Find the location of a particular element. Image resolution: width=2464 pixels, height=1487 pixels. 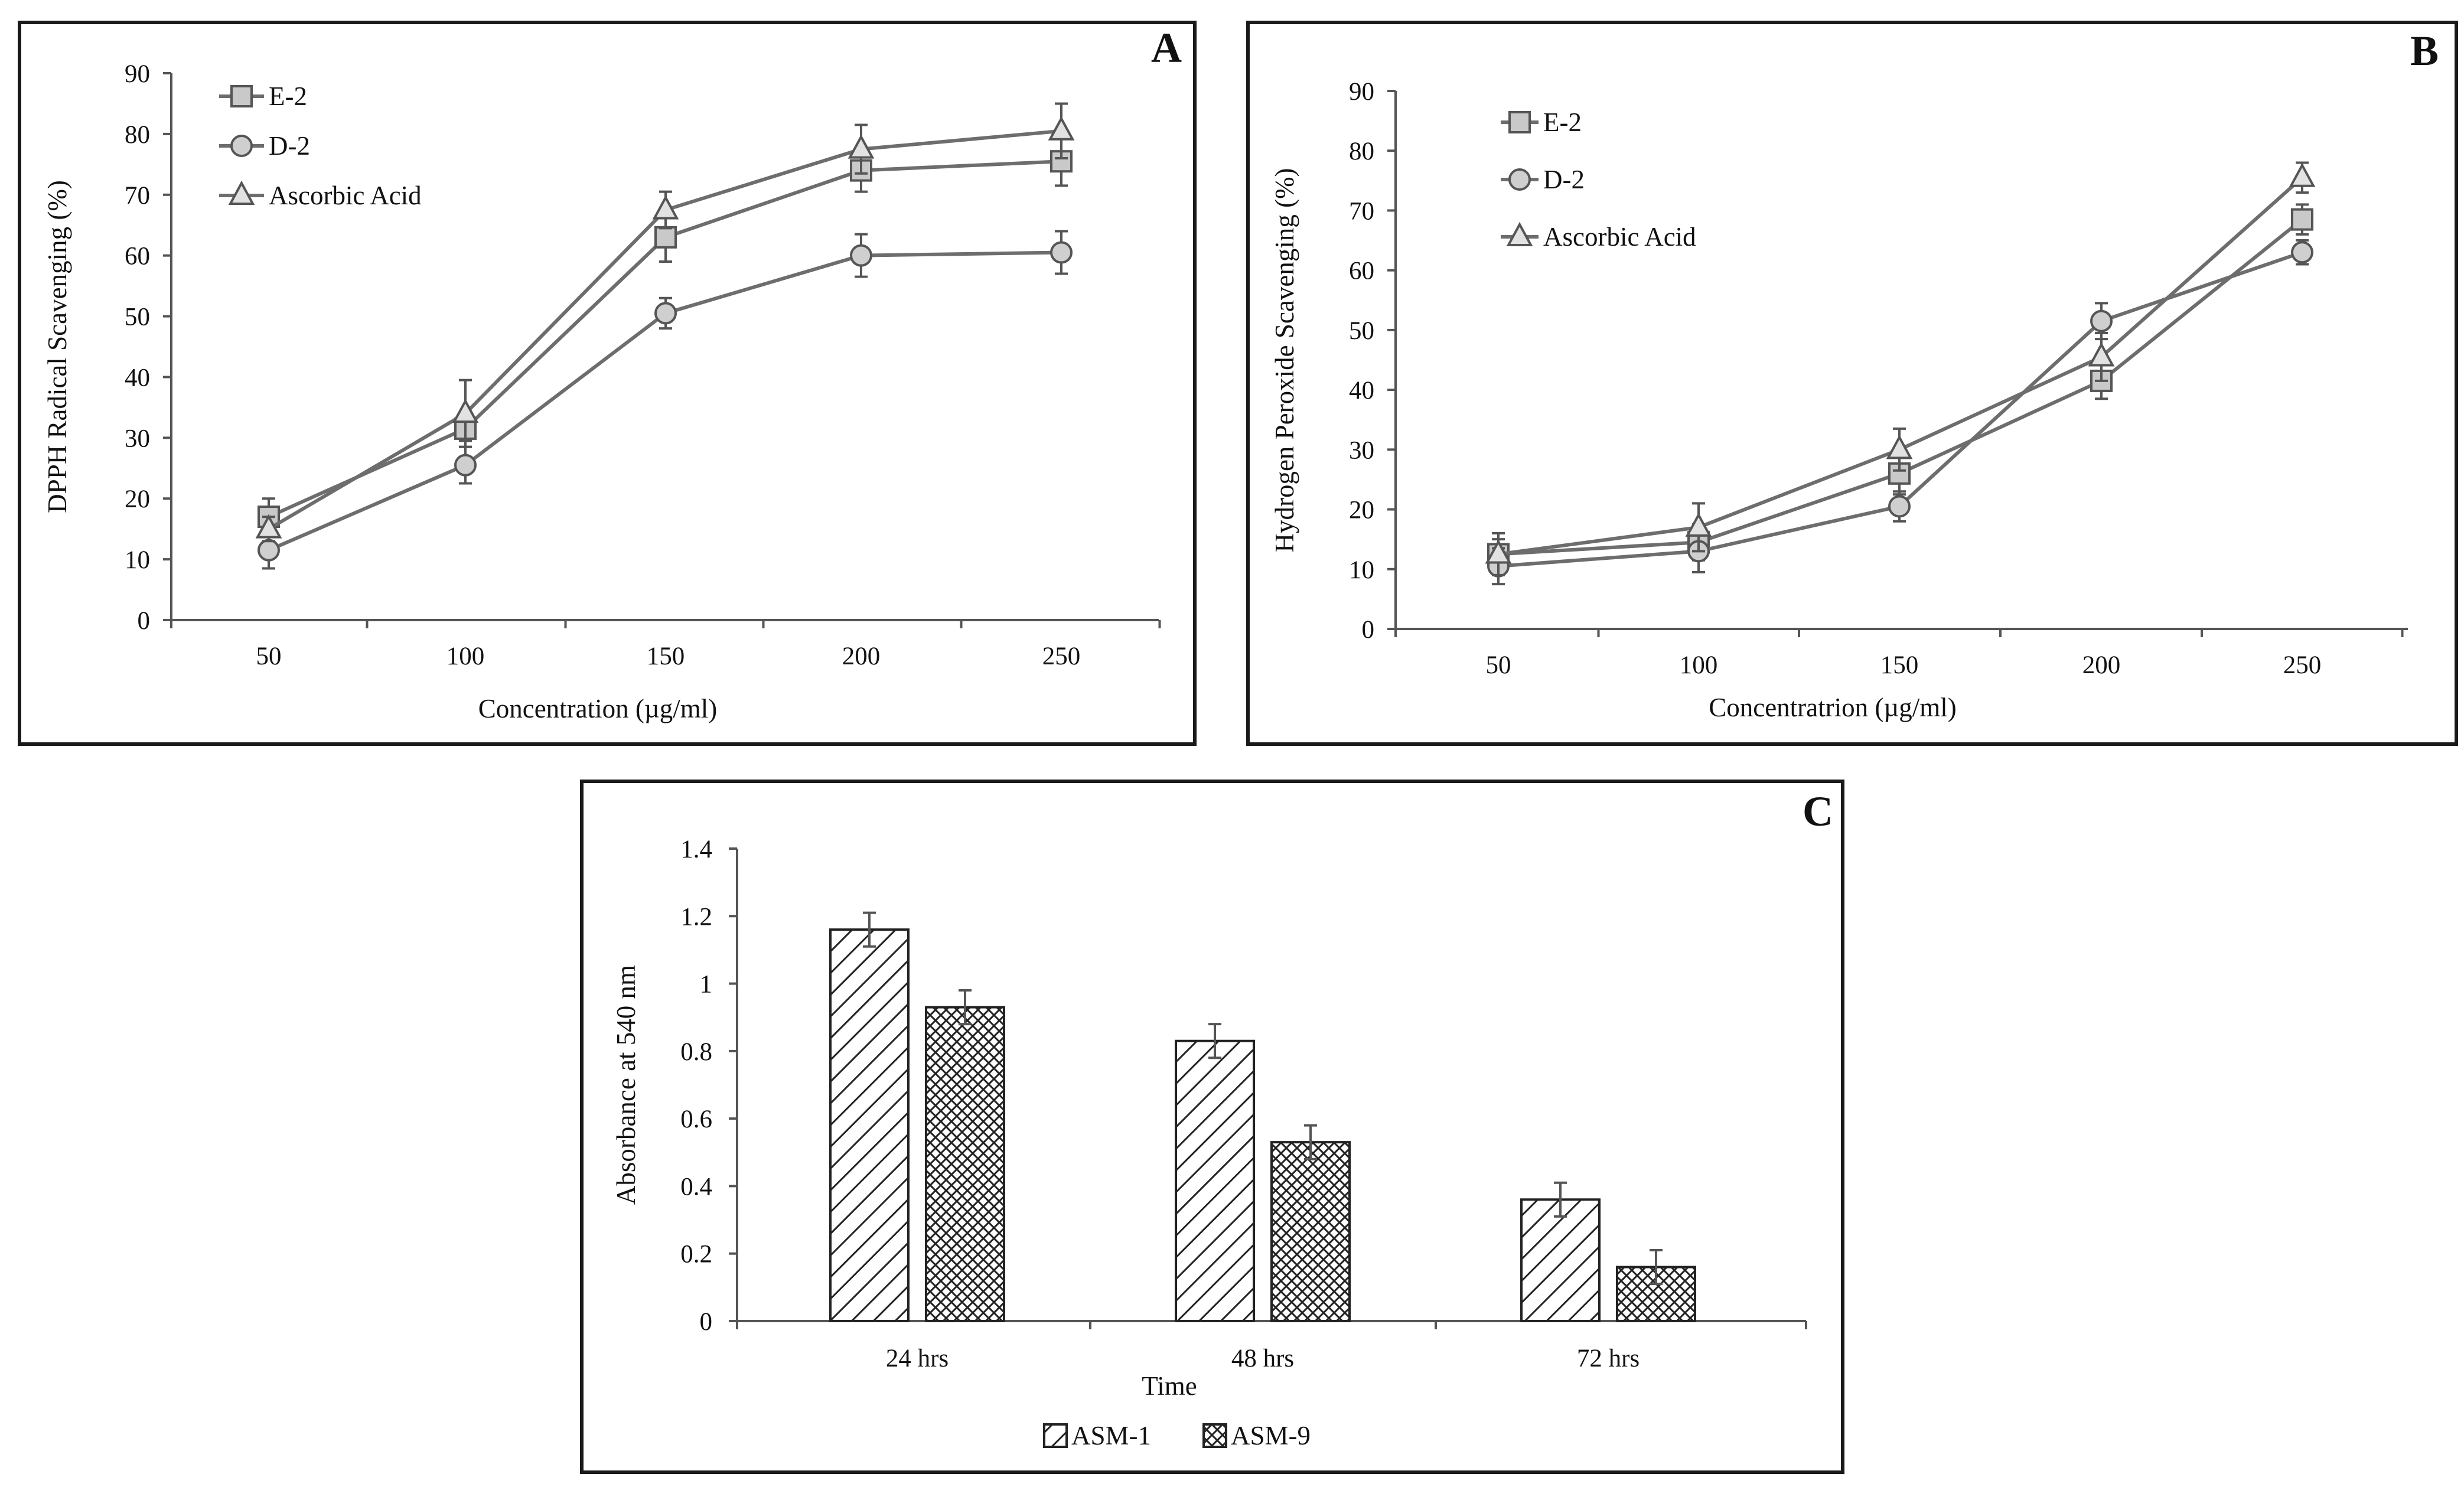

panel-c-y-tick-1: 1 is located at coordinates (706, 985).